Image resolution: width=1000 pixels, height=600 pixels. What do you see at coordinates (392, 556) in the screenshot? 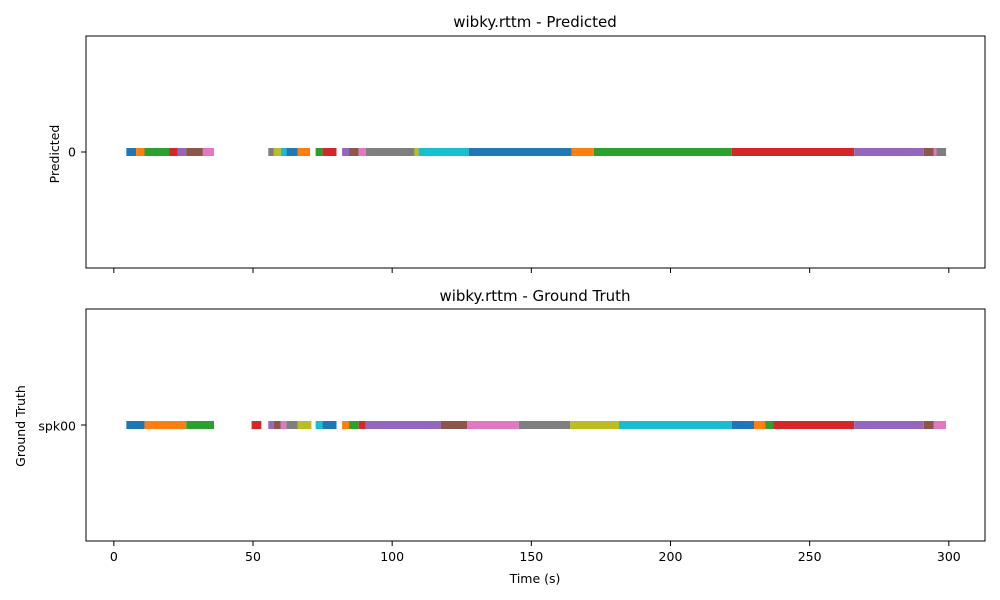
I see `ground-truth-xtick-label: 100` at bounding box center [392, 556].